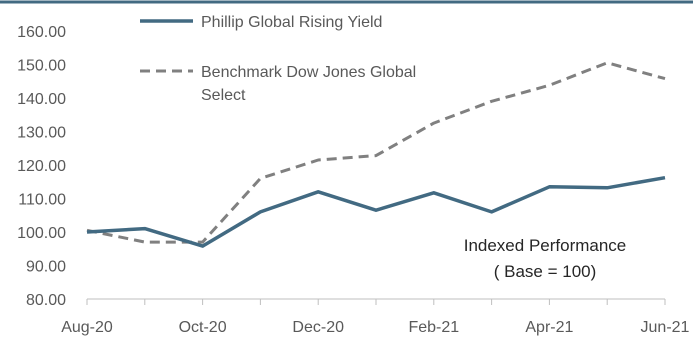 Image resolution: width=693 pixels, height=338 pixels. Describe the element at coordinates (375, 327) in the screenshot. I see `x-tick-labels: Aug-20 Oct-20 Dec-20 Feb-21 Apr-21 Jun-21` at that location.